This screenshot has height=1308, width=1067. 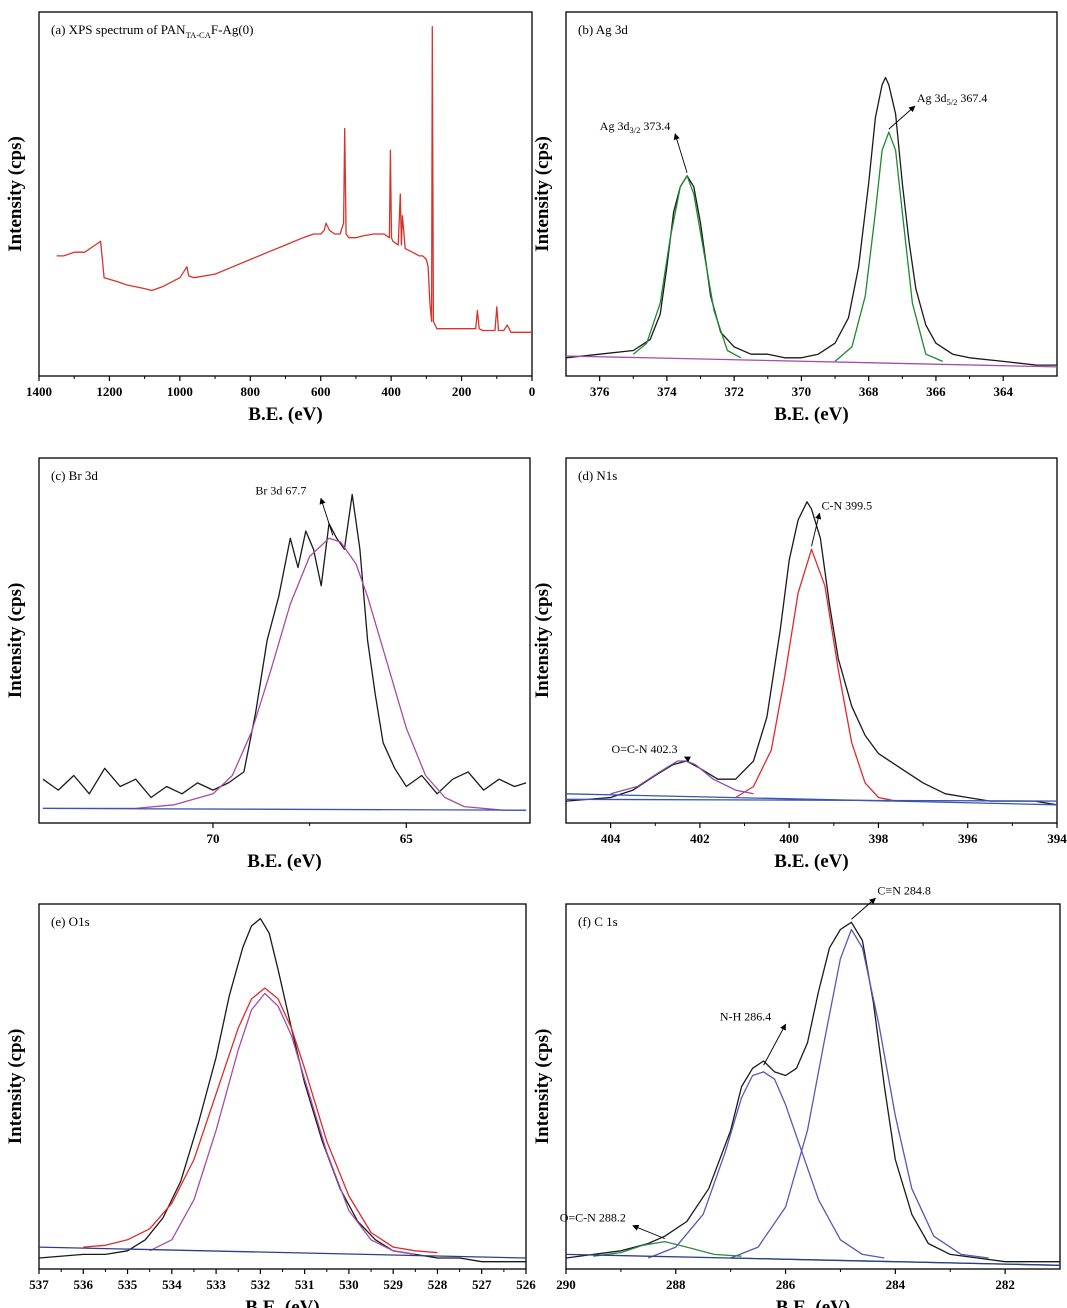 I want to click on x-tick-label: 284, so click(x=896, y=1284).